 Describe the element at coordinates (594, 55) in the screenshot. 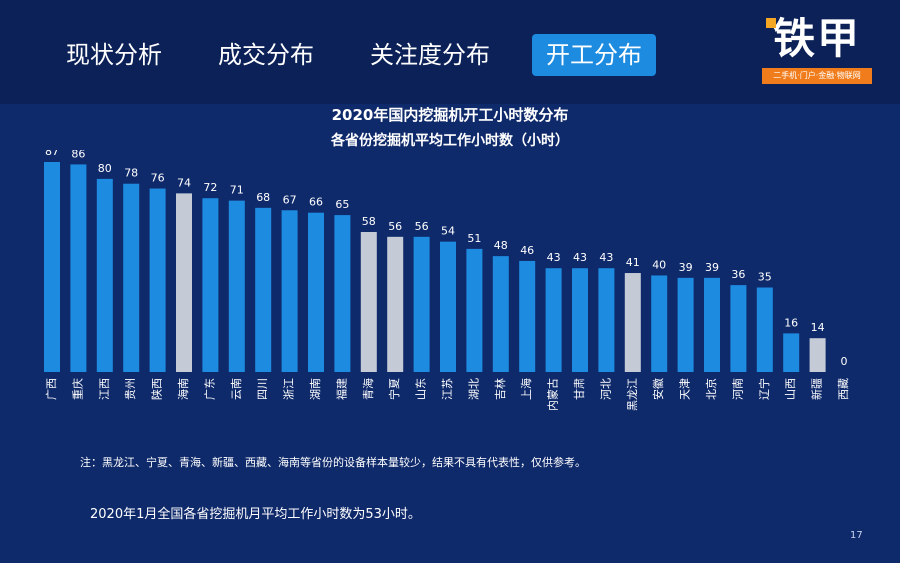

I see `tab-operation-distribution: 开工分布` at that location.